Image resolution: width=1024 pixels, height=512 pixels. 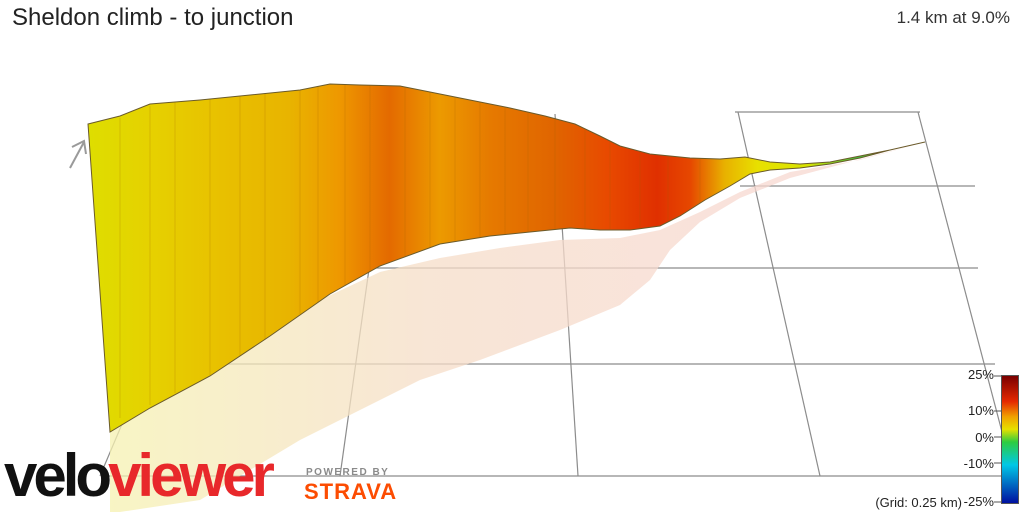 I want to click on legend-label-0: 0%, so click(x=984, y=437).